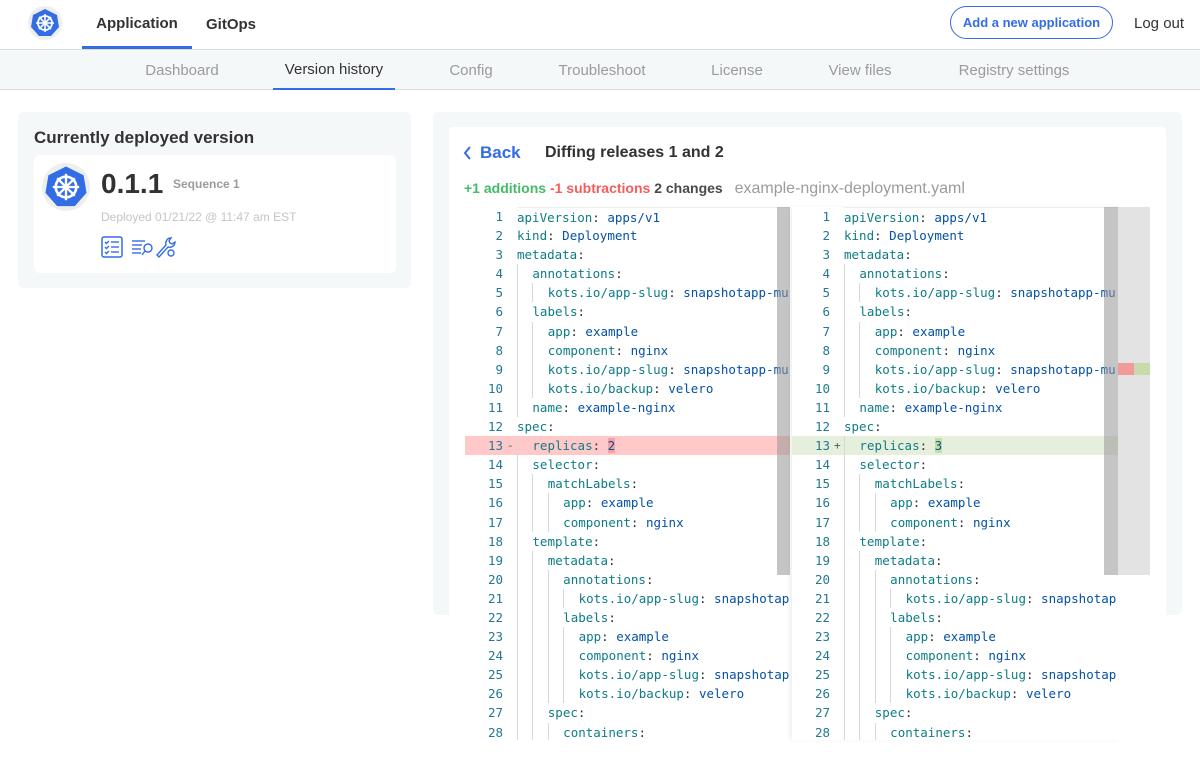 The image size is (1200, 768). I want to click on line-number: 14, so click(822, 465).